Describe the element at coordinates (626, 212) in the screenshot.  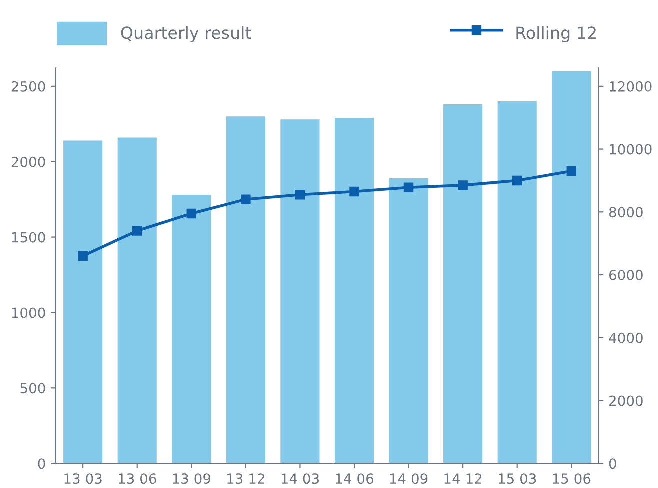
I see `y2-tick-label: 8000` at that location.